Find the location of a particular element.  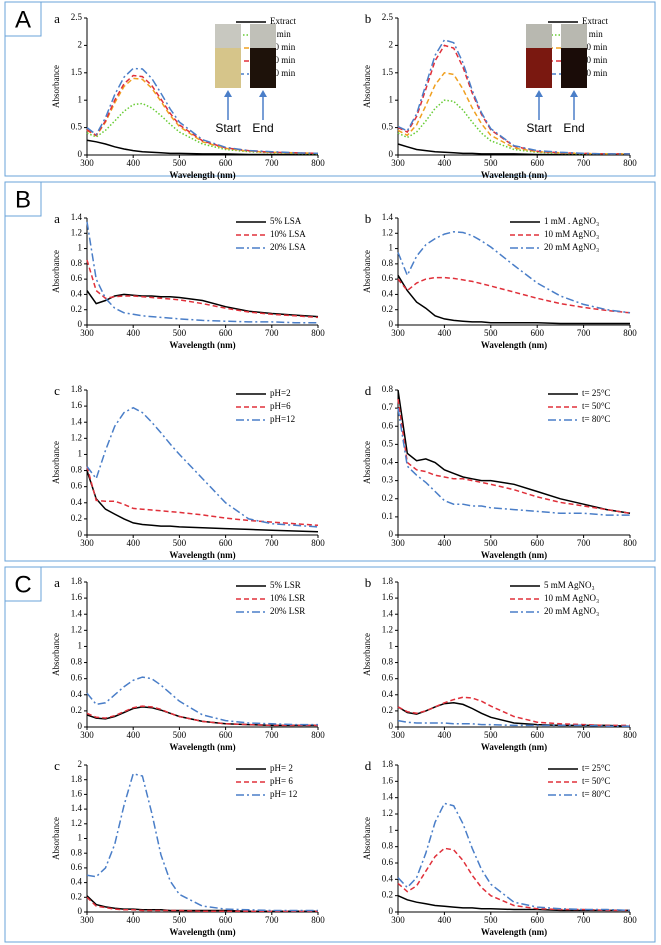

legend-label: 5% LSA is located at coordinates (286, 221).